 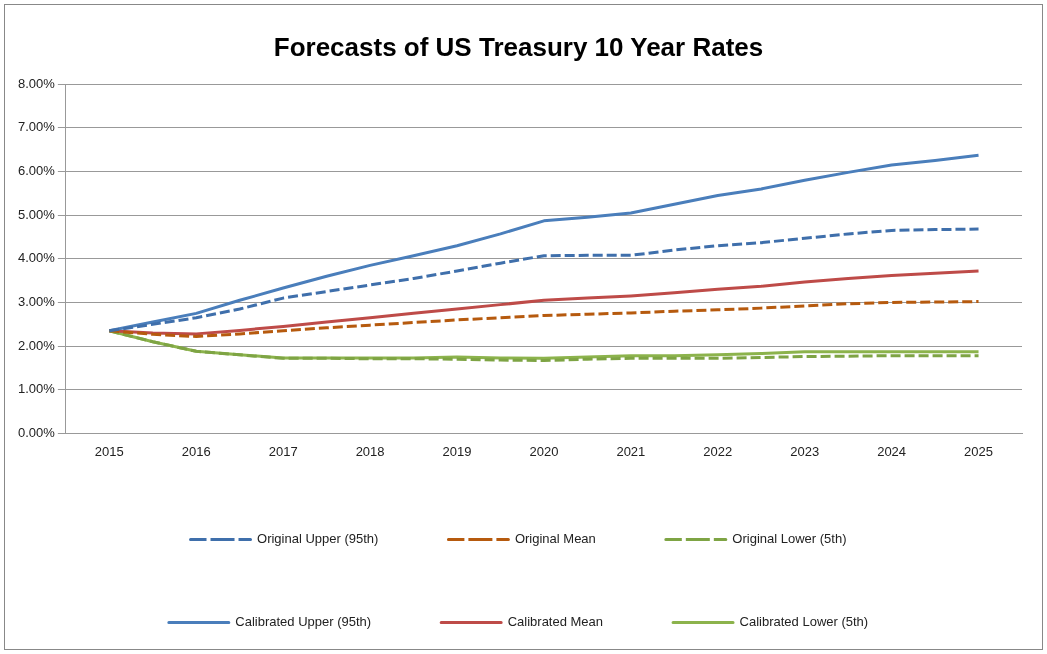 I want to click on legend-label: Original Lower (5th), so click(x=789, y=539).